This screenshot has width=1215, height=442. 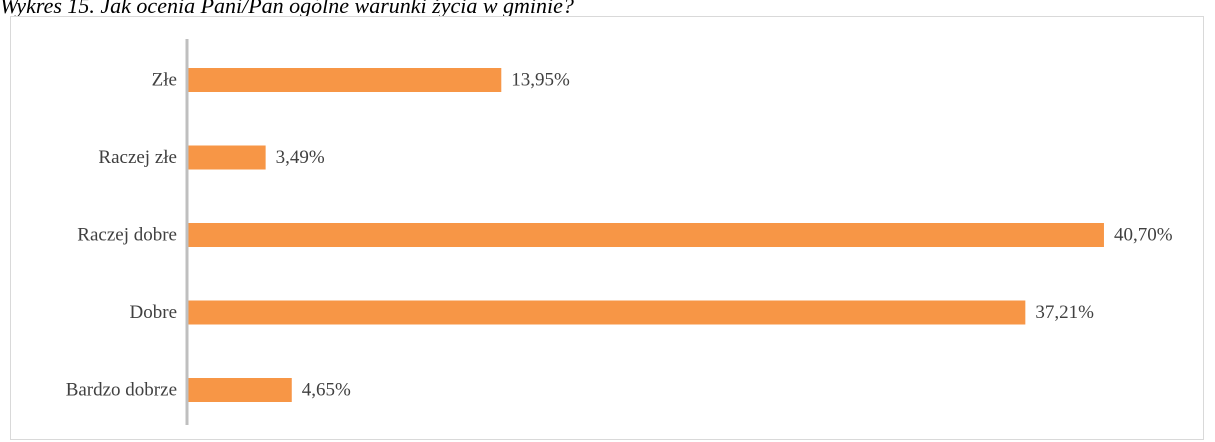 I want to click on category-label-dobre: Dobre, so click(x=153, y=312).